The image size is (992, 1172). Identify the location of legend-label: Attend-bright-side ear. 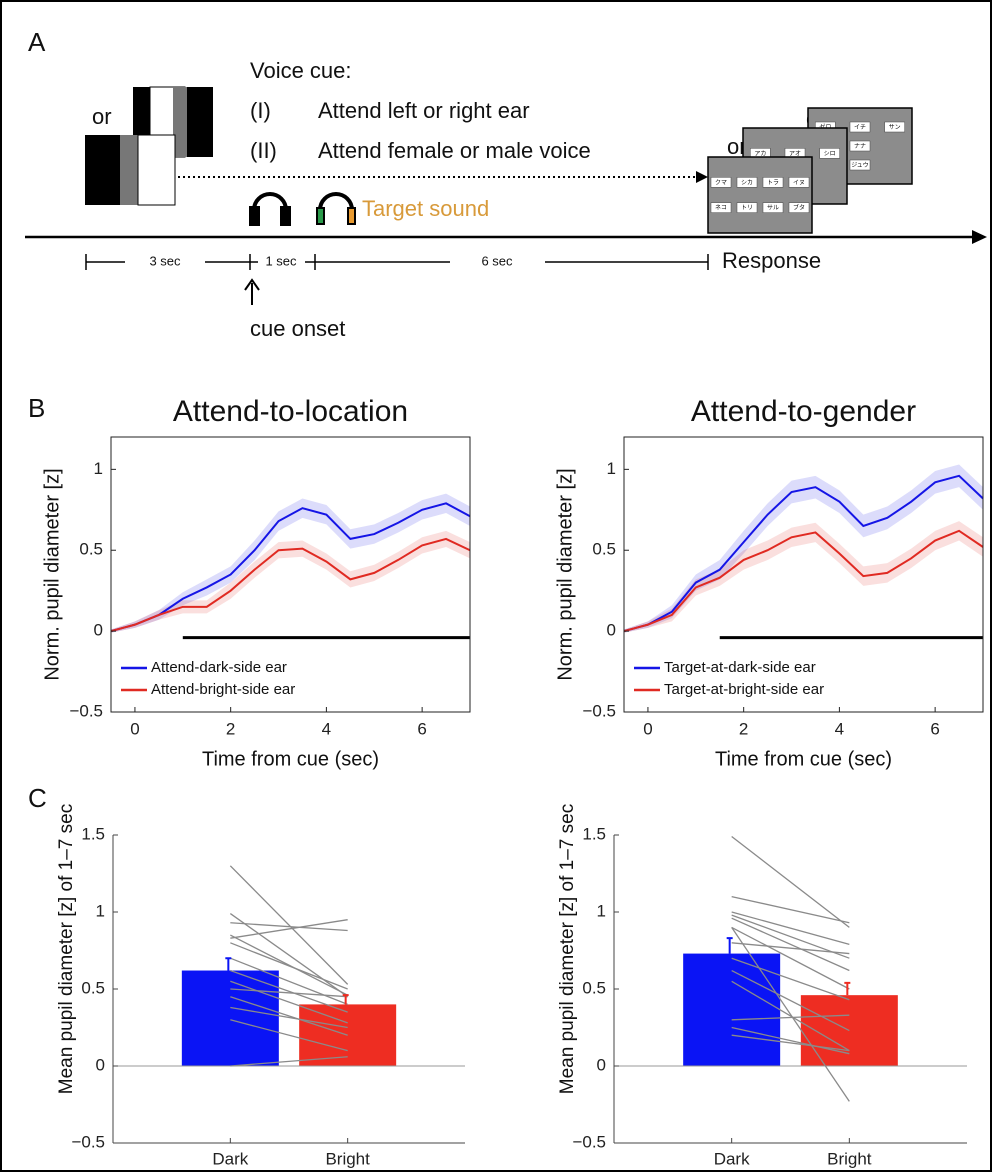
(223, 689).